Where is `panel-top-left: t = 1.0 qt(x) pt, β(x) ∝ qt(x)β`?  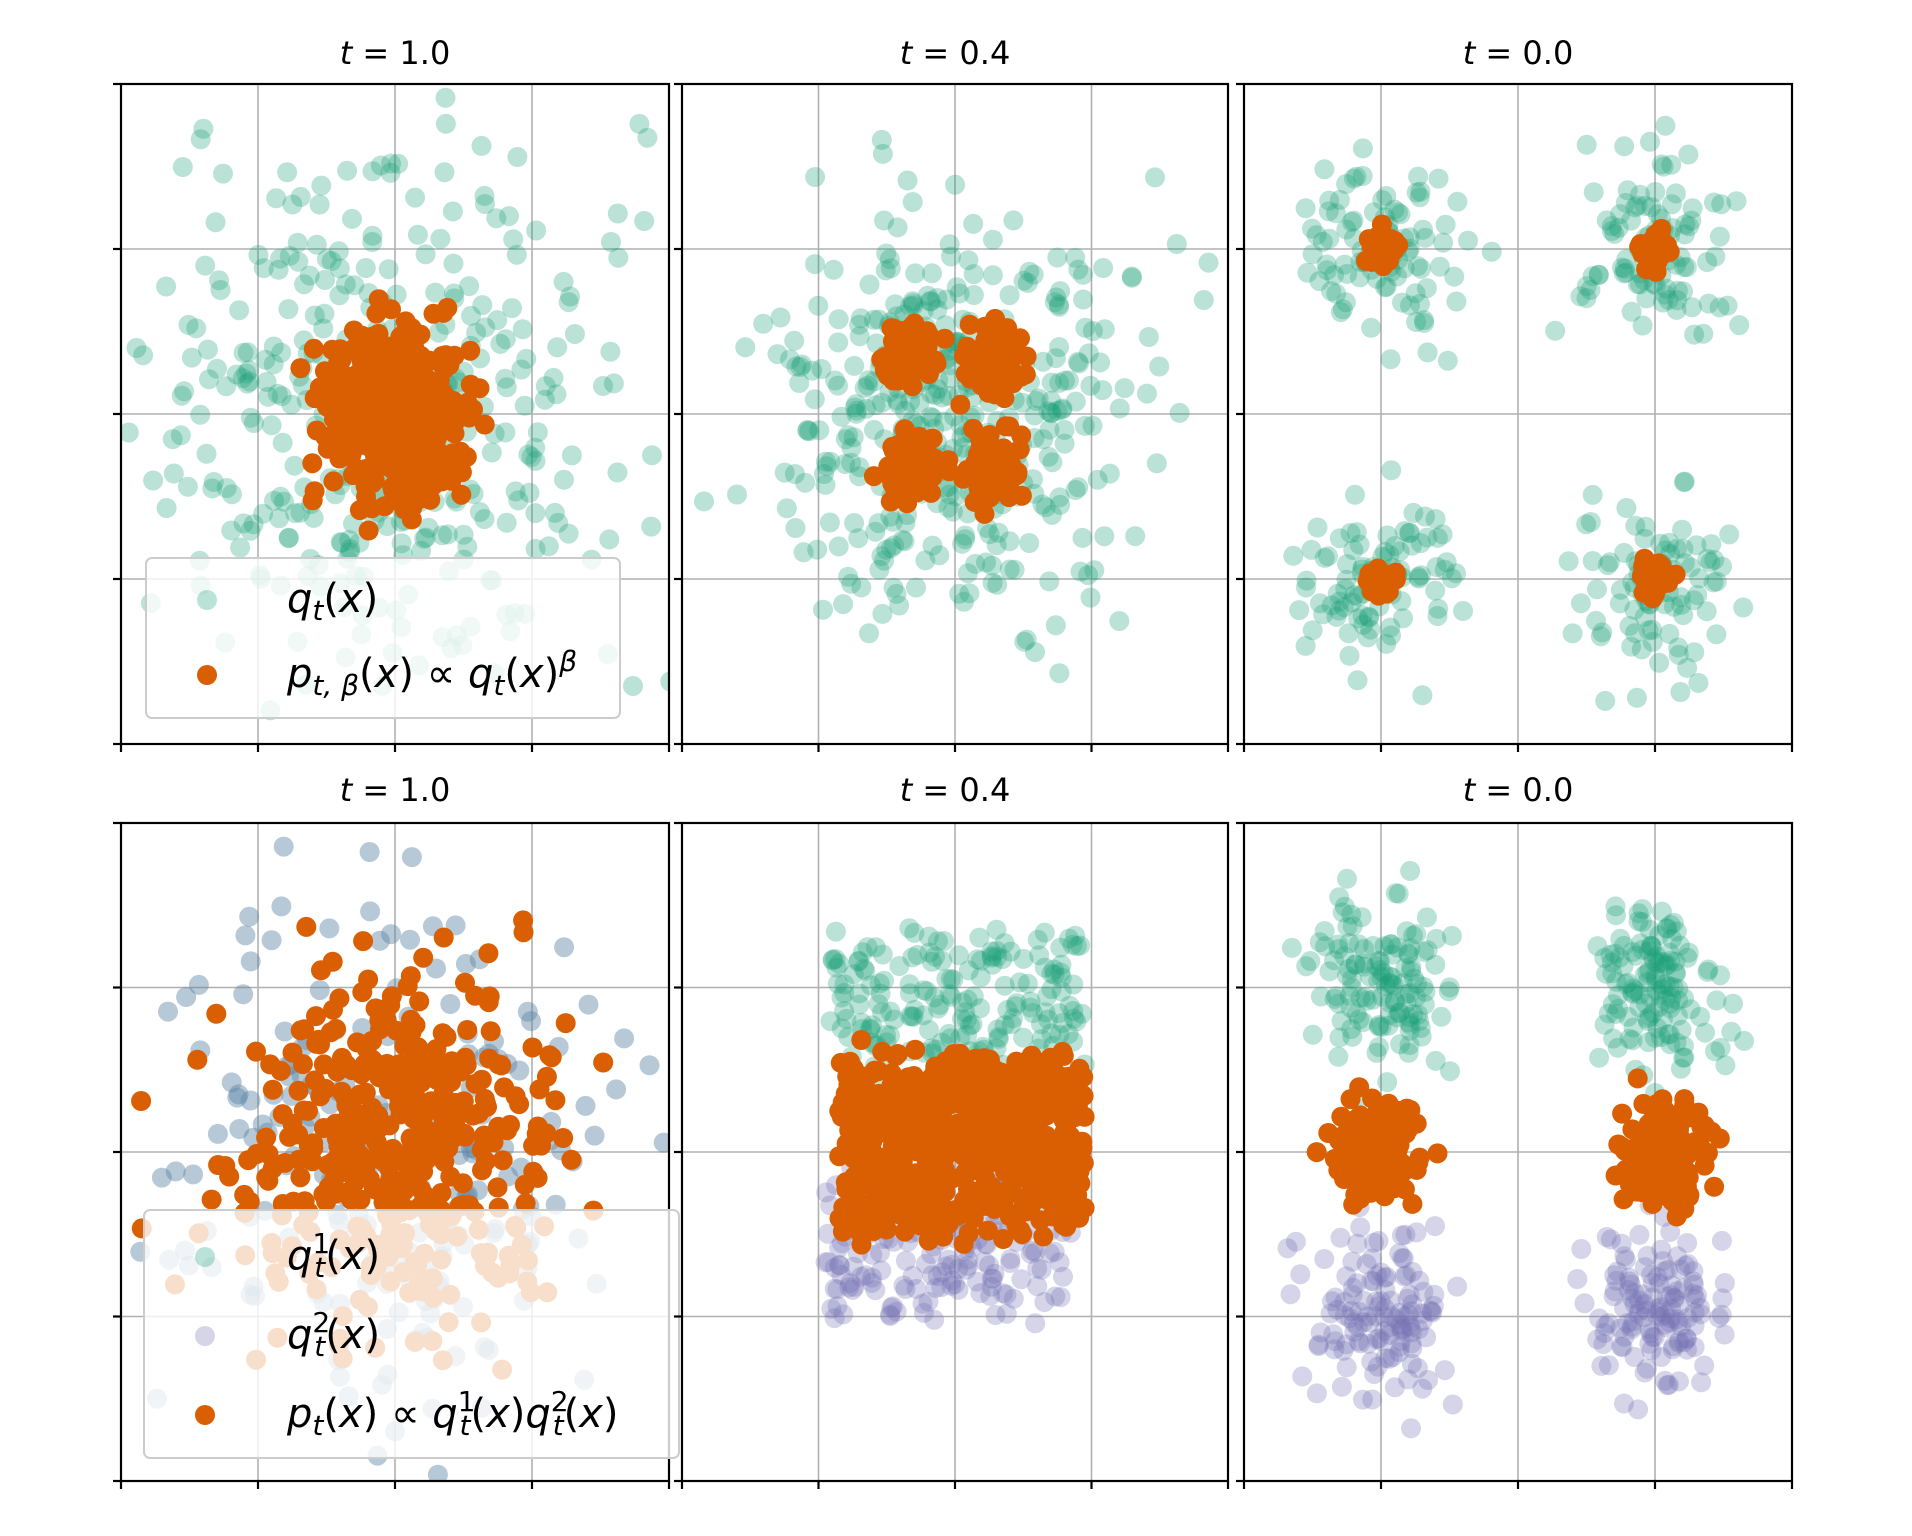 panel-top-left: t = 1.0 qt(x) pt, β(x) ∝ qt(x)β is located at coordinates (373, 393).